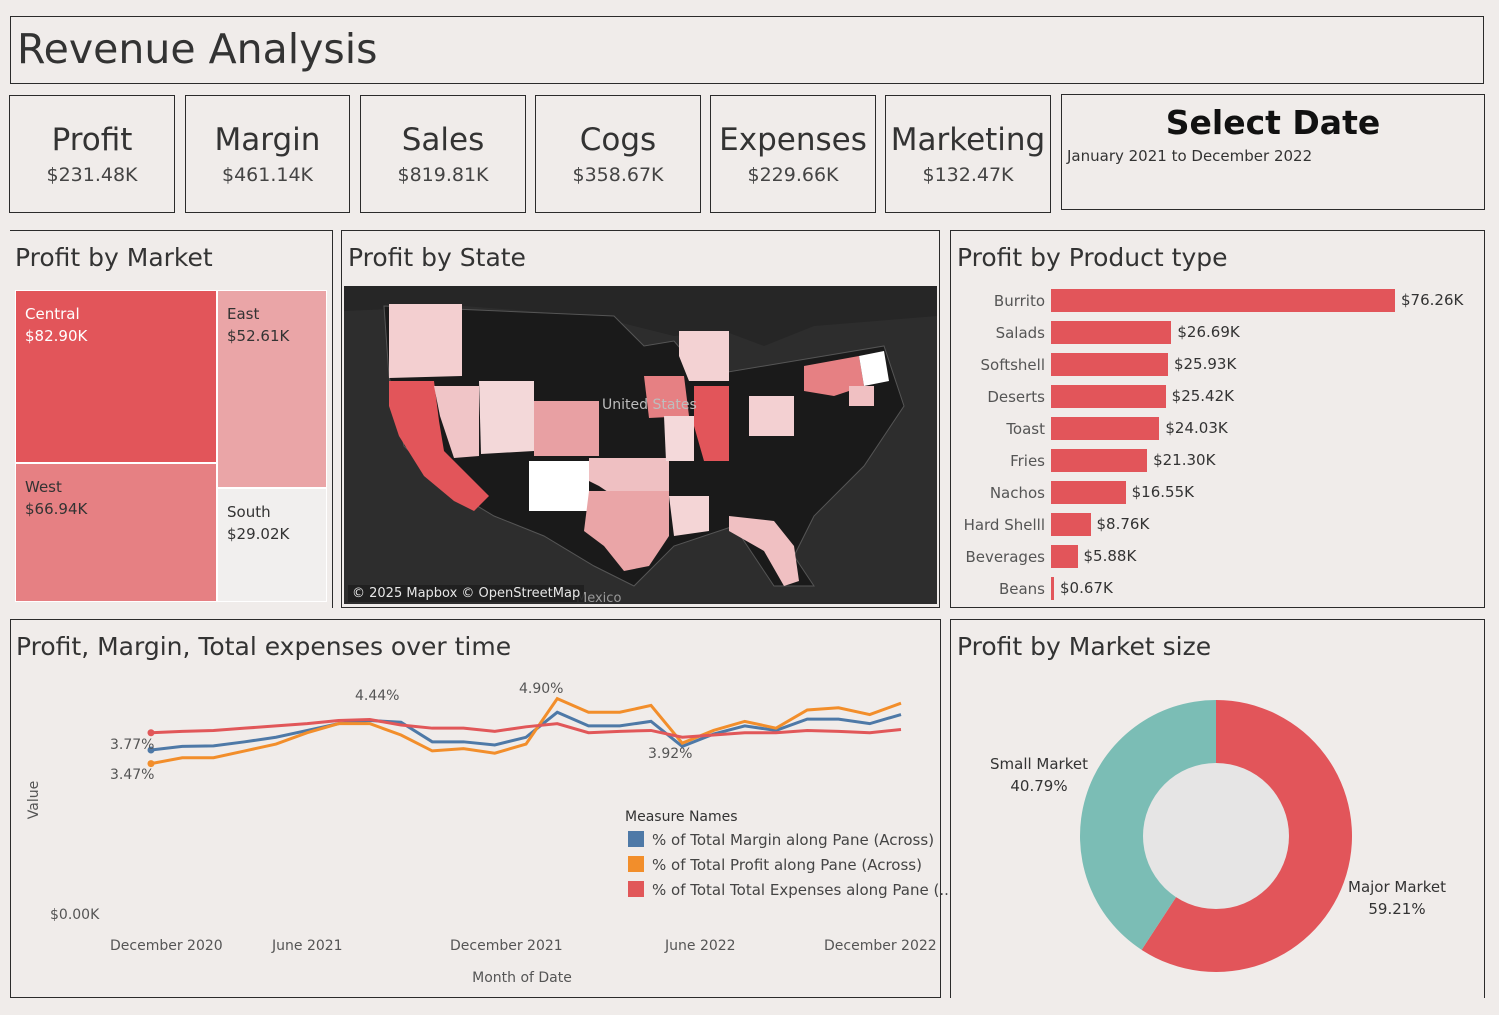  Describe the element at coordinates (1017, 493) in the screenshot. I see `bar-category-label: Nachos` at that location.